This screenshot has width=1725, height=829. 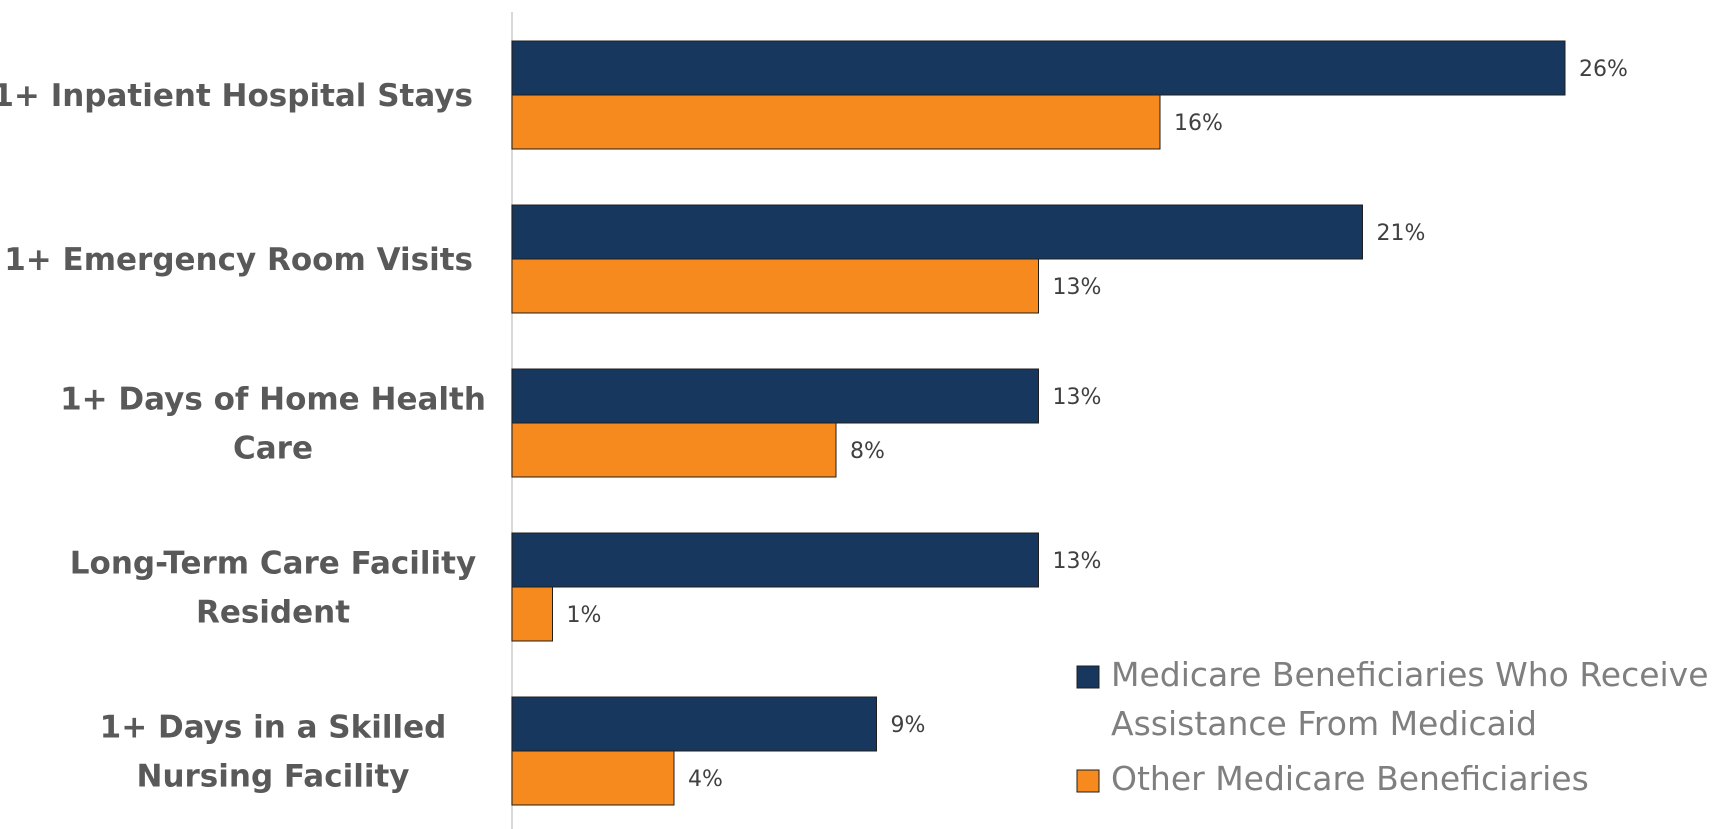 What do you see at coordinates (273, 424) in the screenshot?
I see `category-label: 1+ Days of Home Health Care` at bounding box center [273, 424].